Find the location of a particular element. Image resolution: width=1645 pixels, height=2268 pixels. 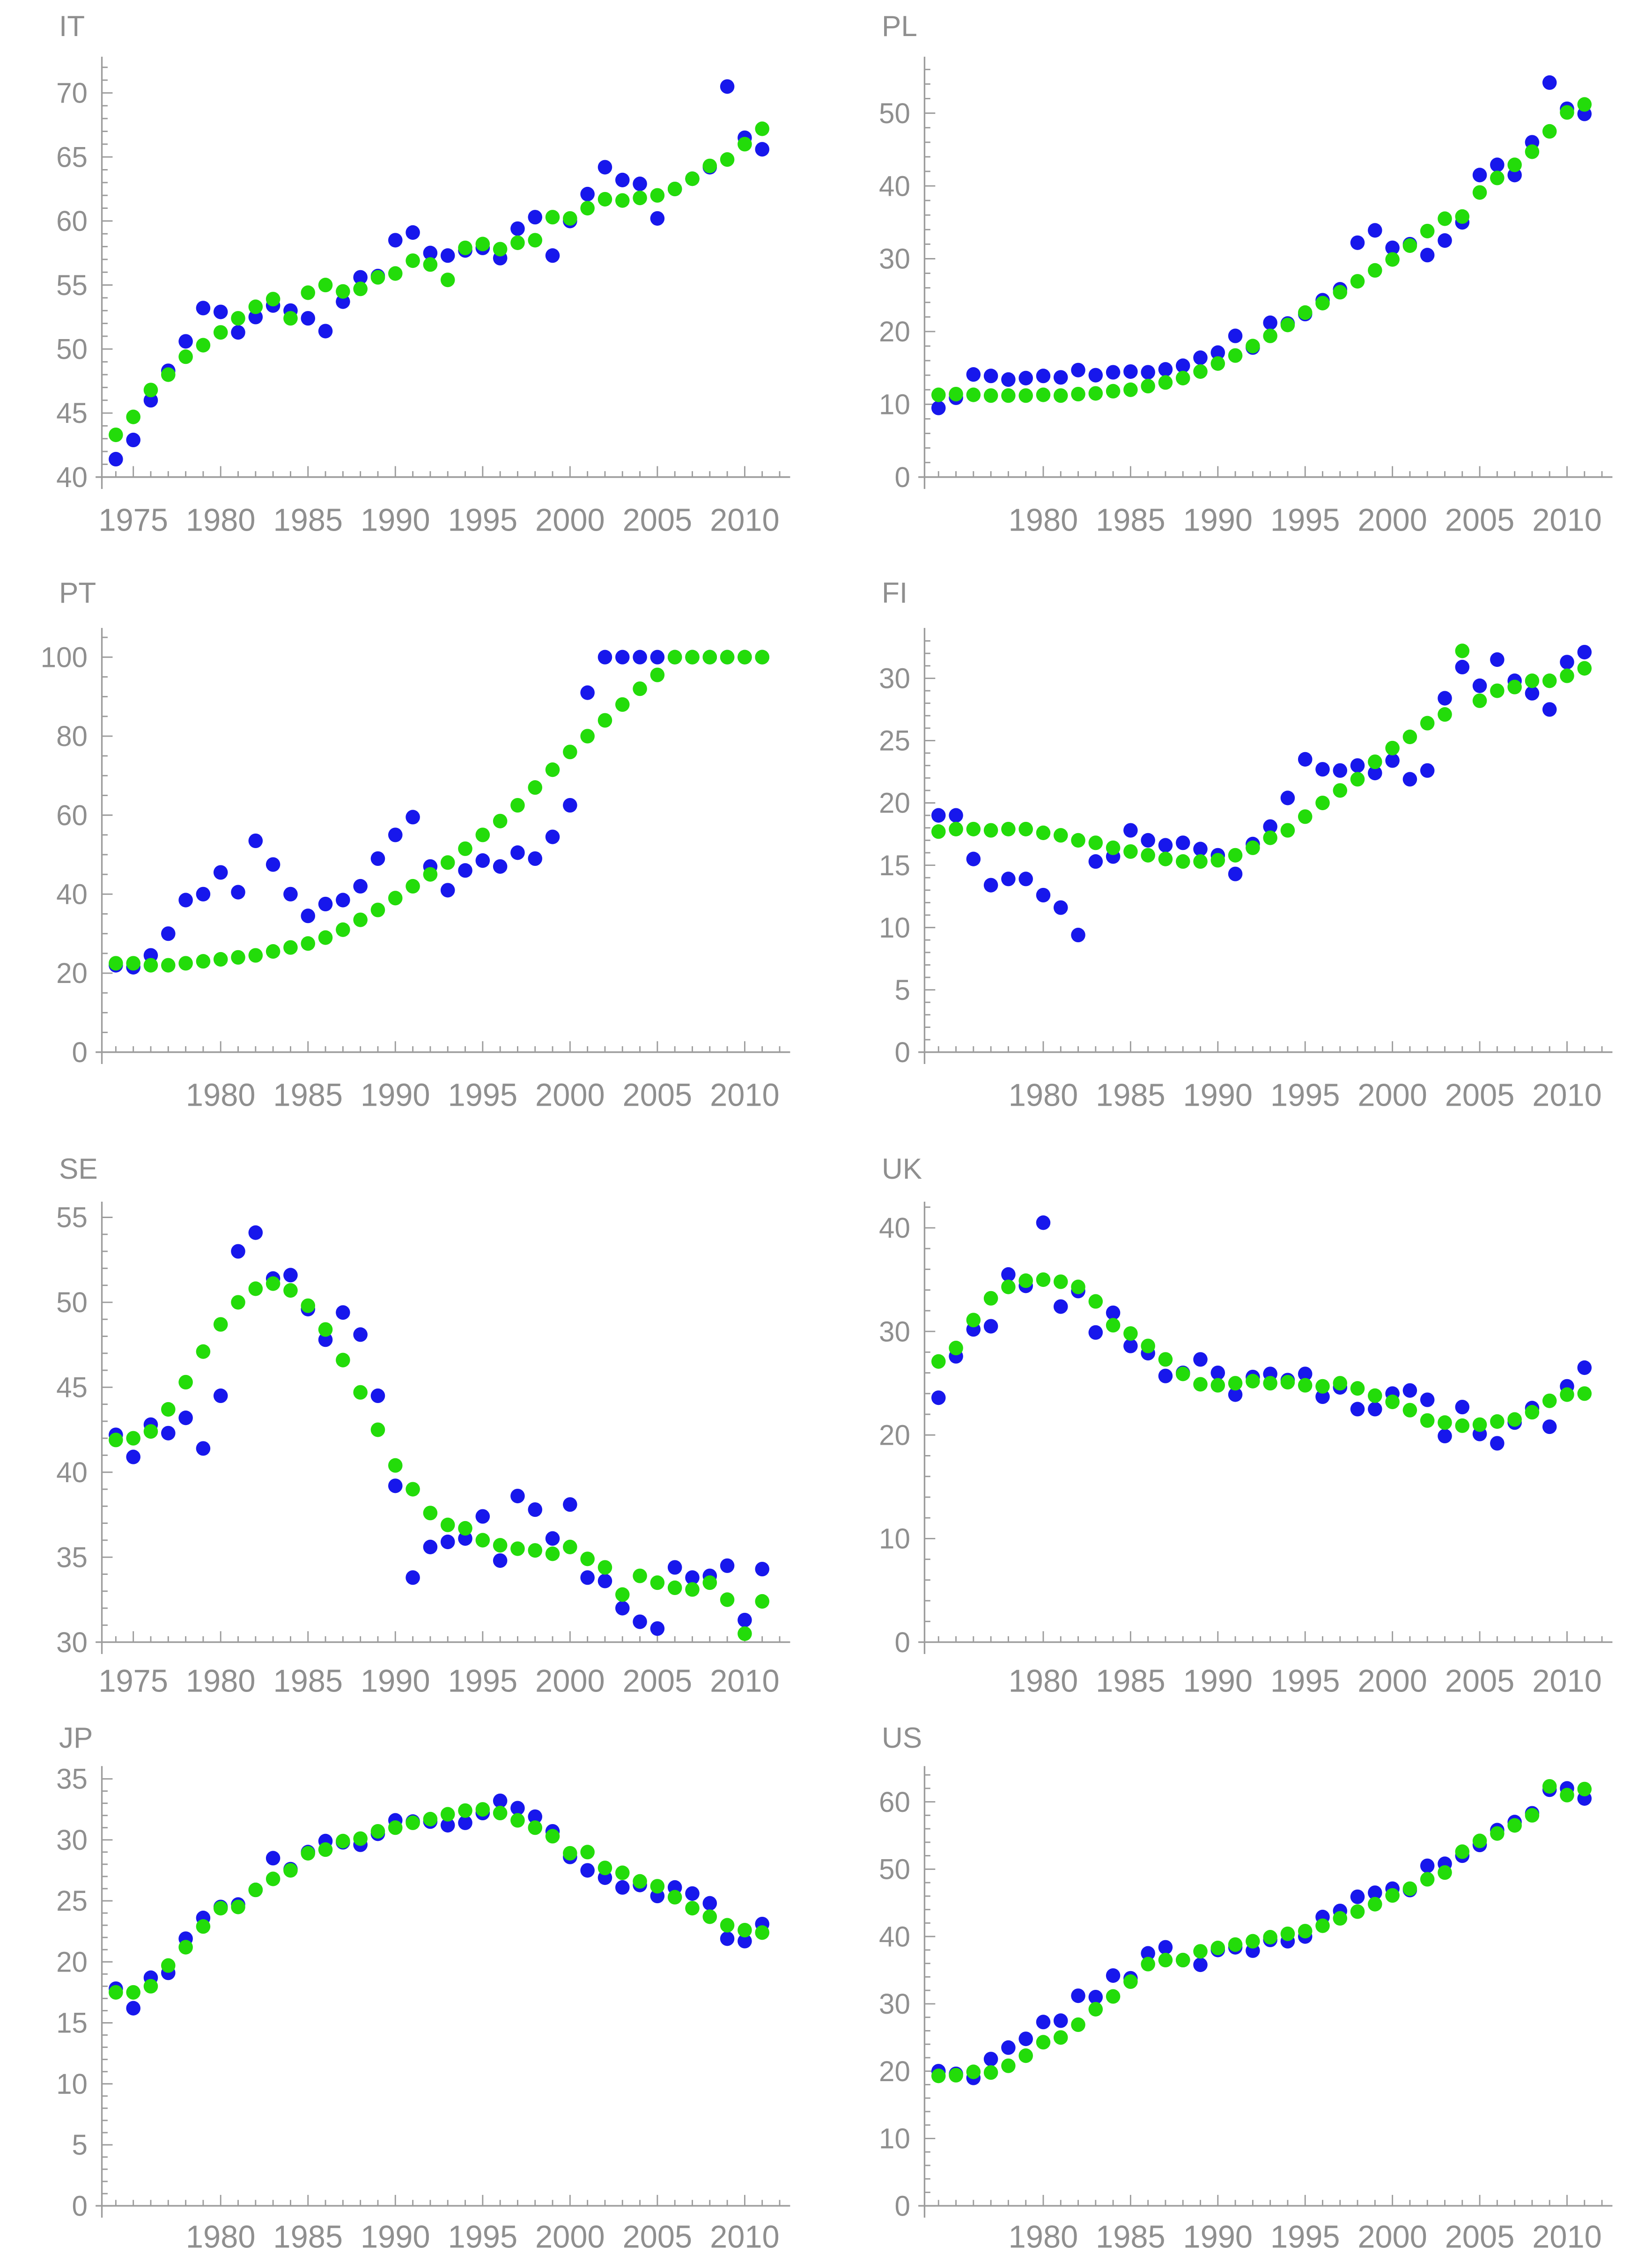

tick-marks is located at coordinates (1264, 1424).